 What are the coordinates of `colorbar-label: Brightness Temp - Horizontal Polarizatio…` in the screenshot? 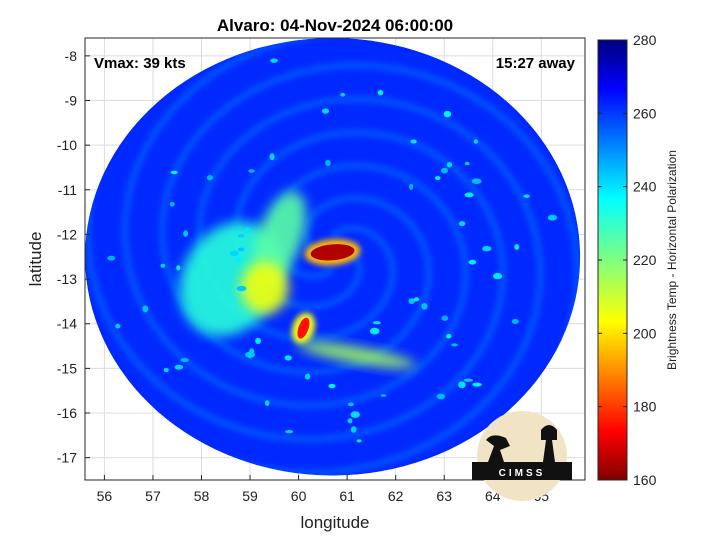 It's located at (672, 260).